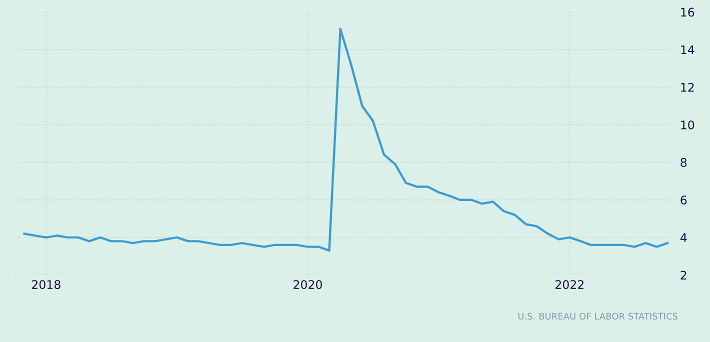 Image resolution: width=710 pixels, height=342 pixels. Describe the element at coordinates (687, 12) in the screenshot. I see `y-tick-label: 16` at that location.